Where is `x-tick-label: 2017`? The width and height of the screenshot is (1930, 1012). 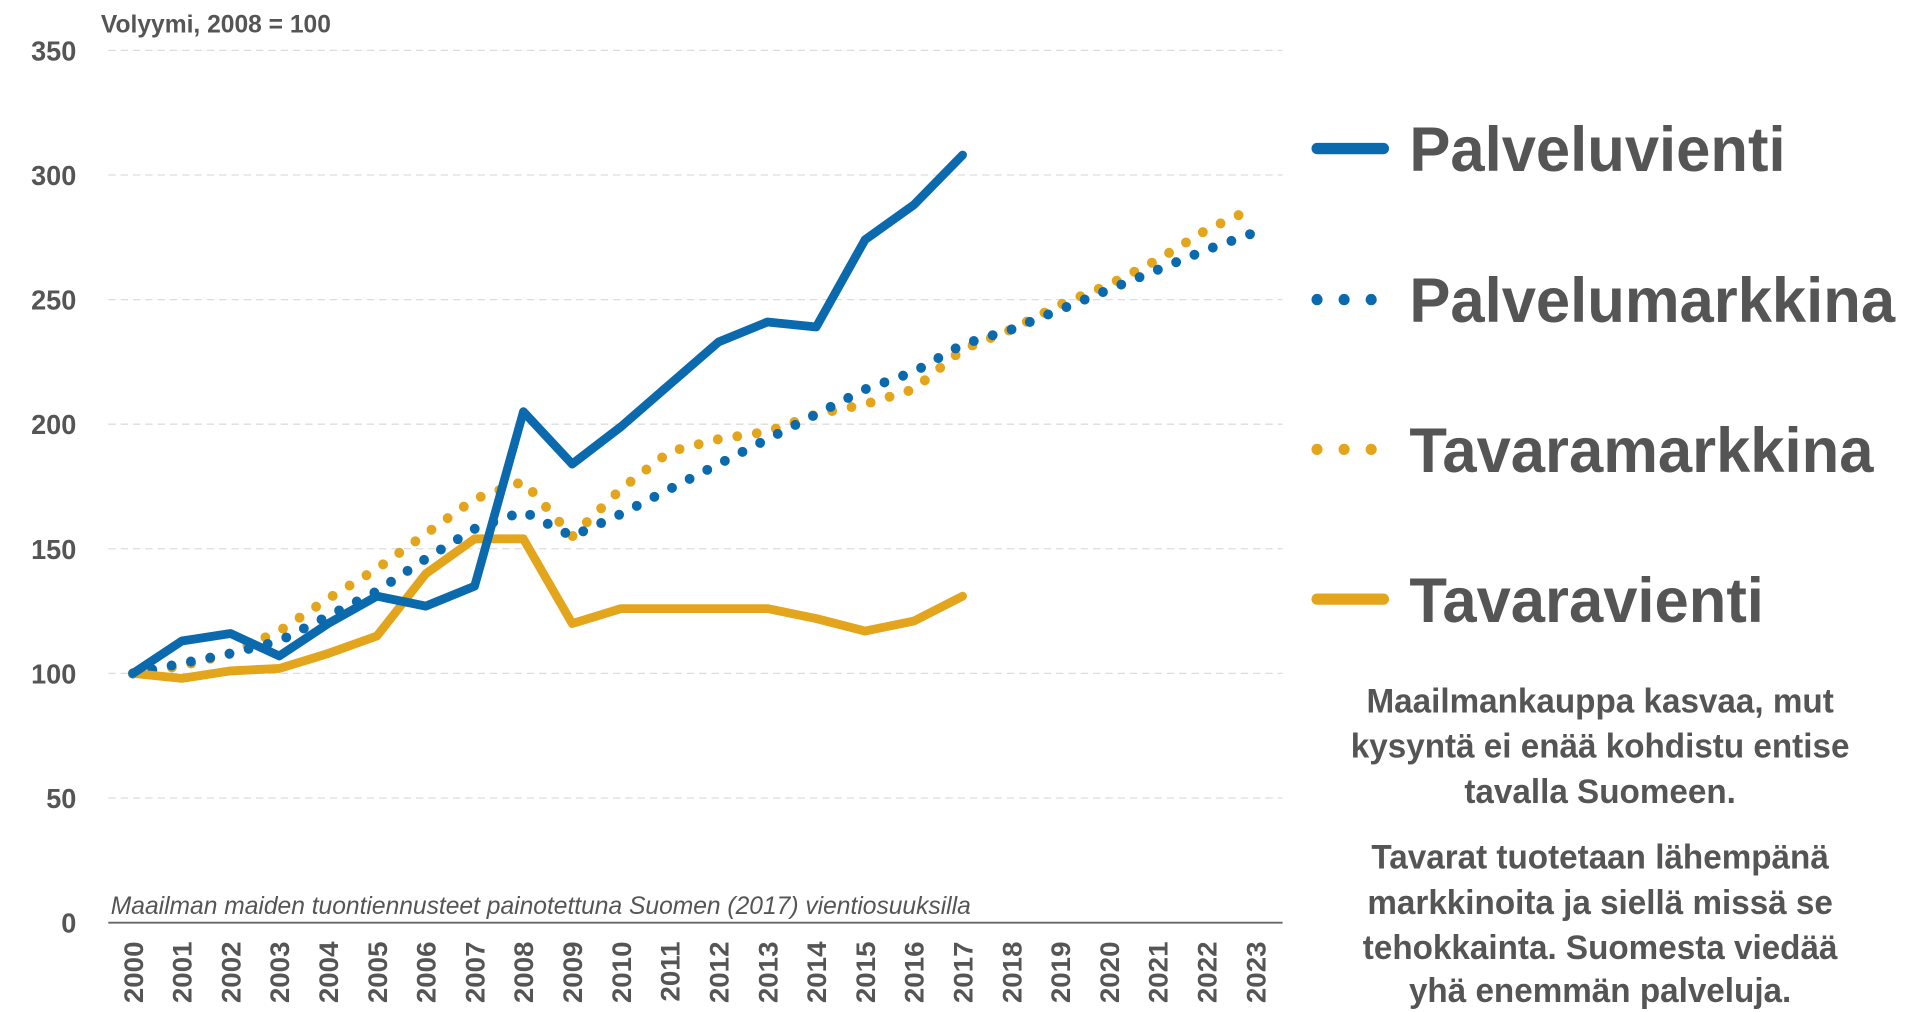 x-tick-label: 2017 is located at coordinates (963, 973).